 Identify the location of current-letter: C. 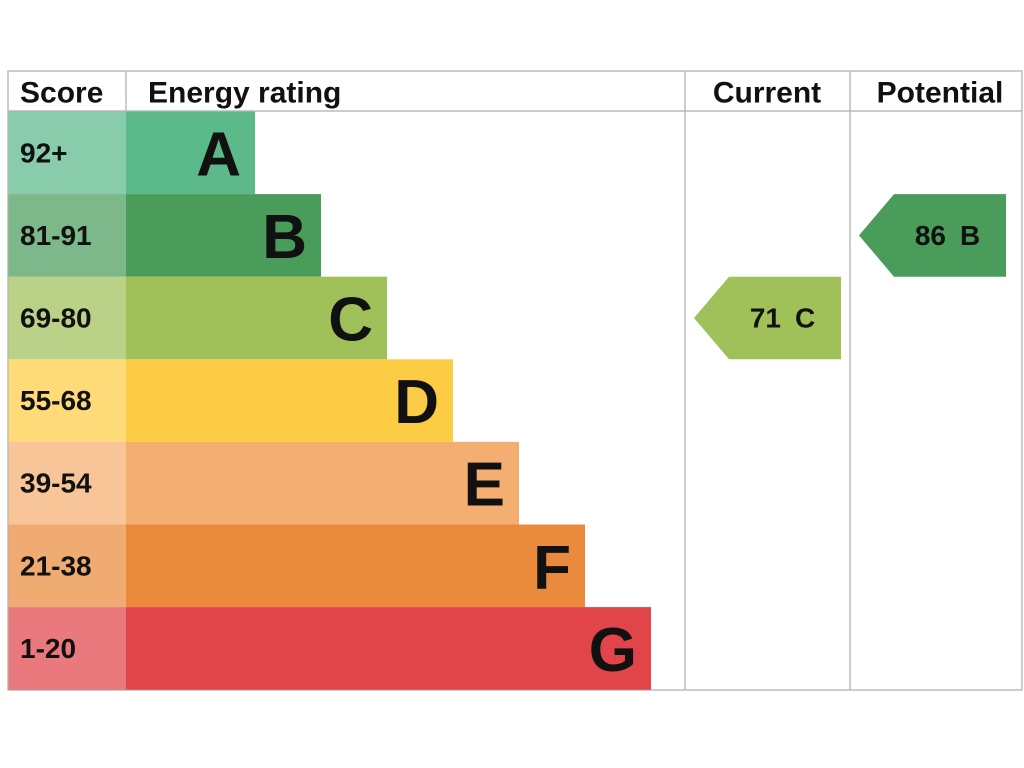
(805, 318).